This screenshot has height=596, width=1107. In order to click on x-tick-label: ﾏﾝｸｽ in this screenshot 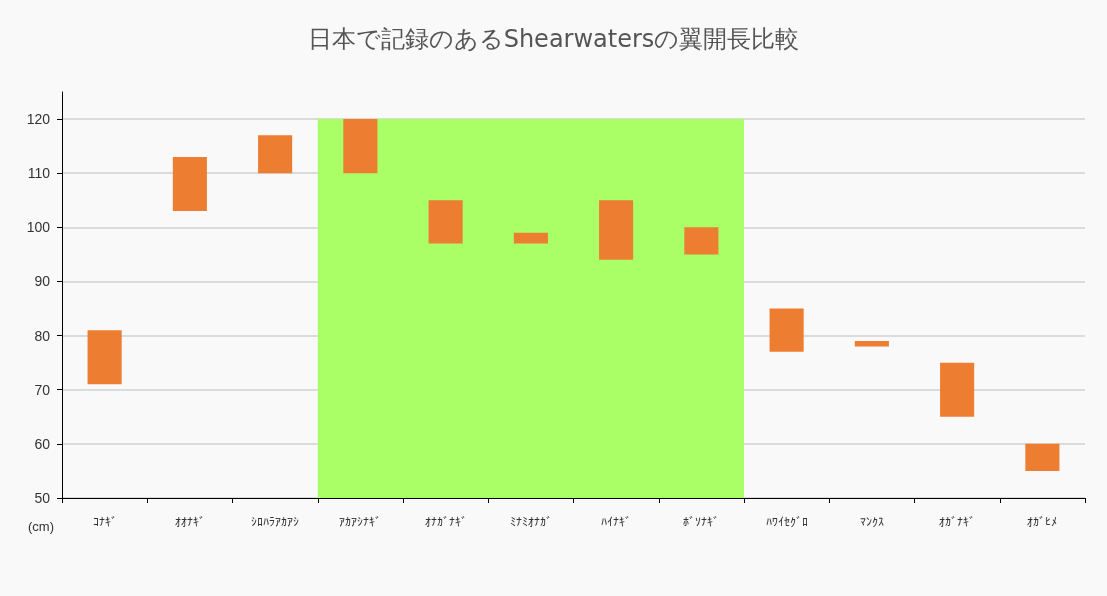, I will do `click(871, 522)`.